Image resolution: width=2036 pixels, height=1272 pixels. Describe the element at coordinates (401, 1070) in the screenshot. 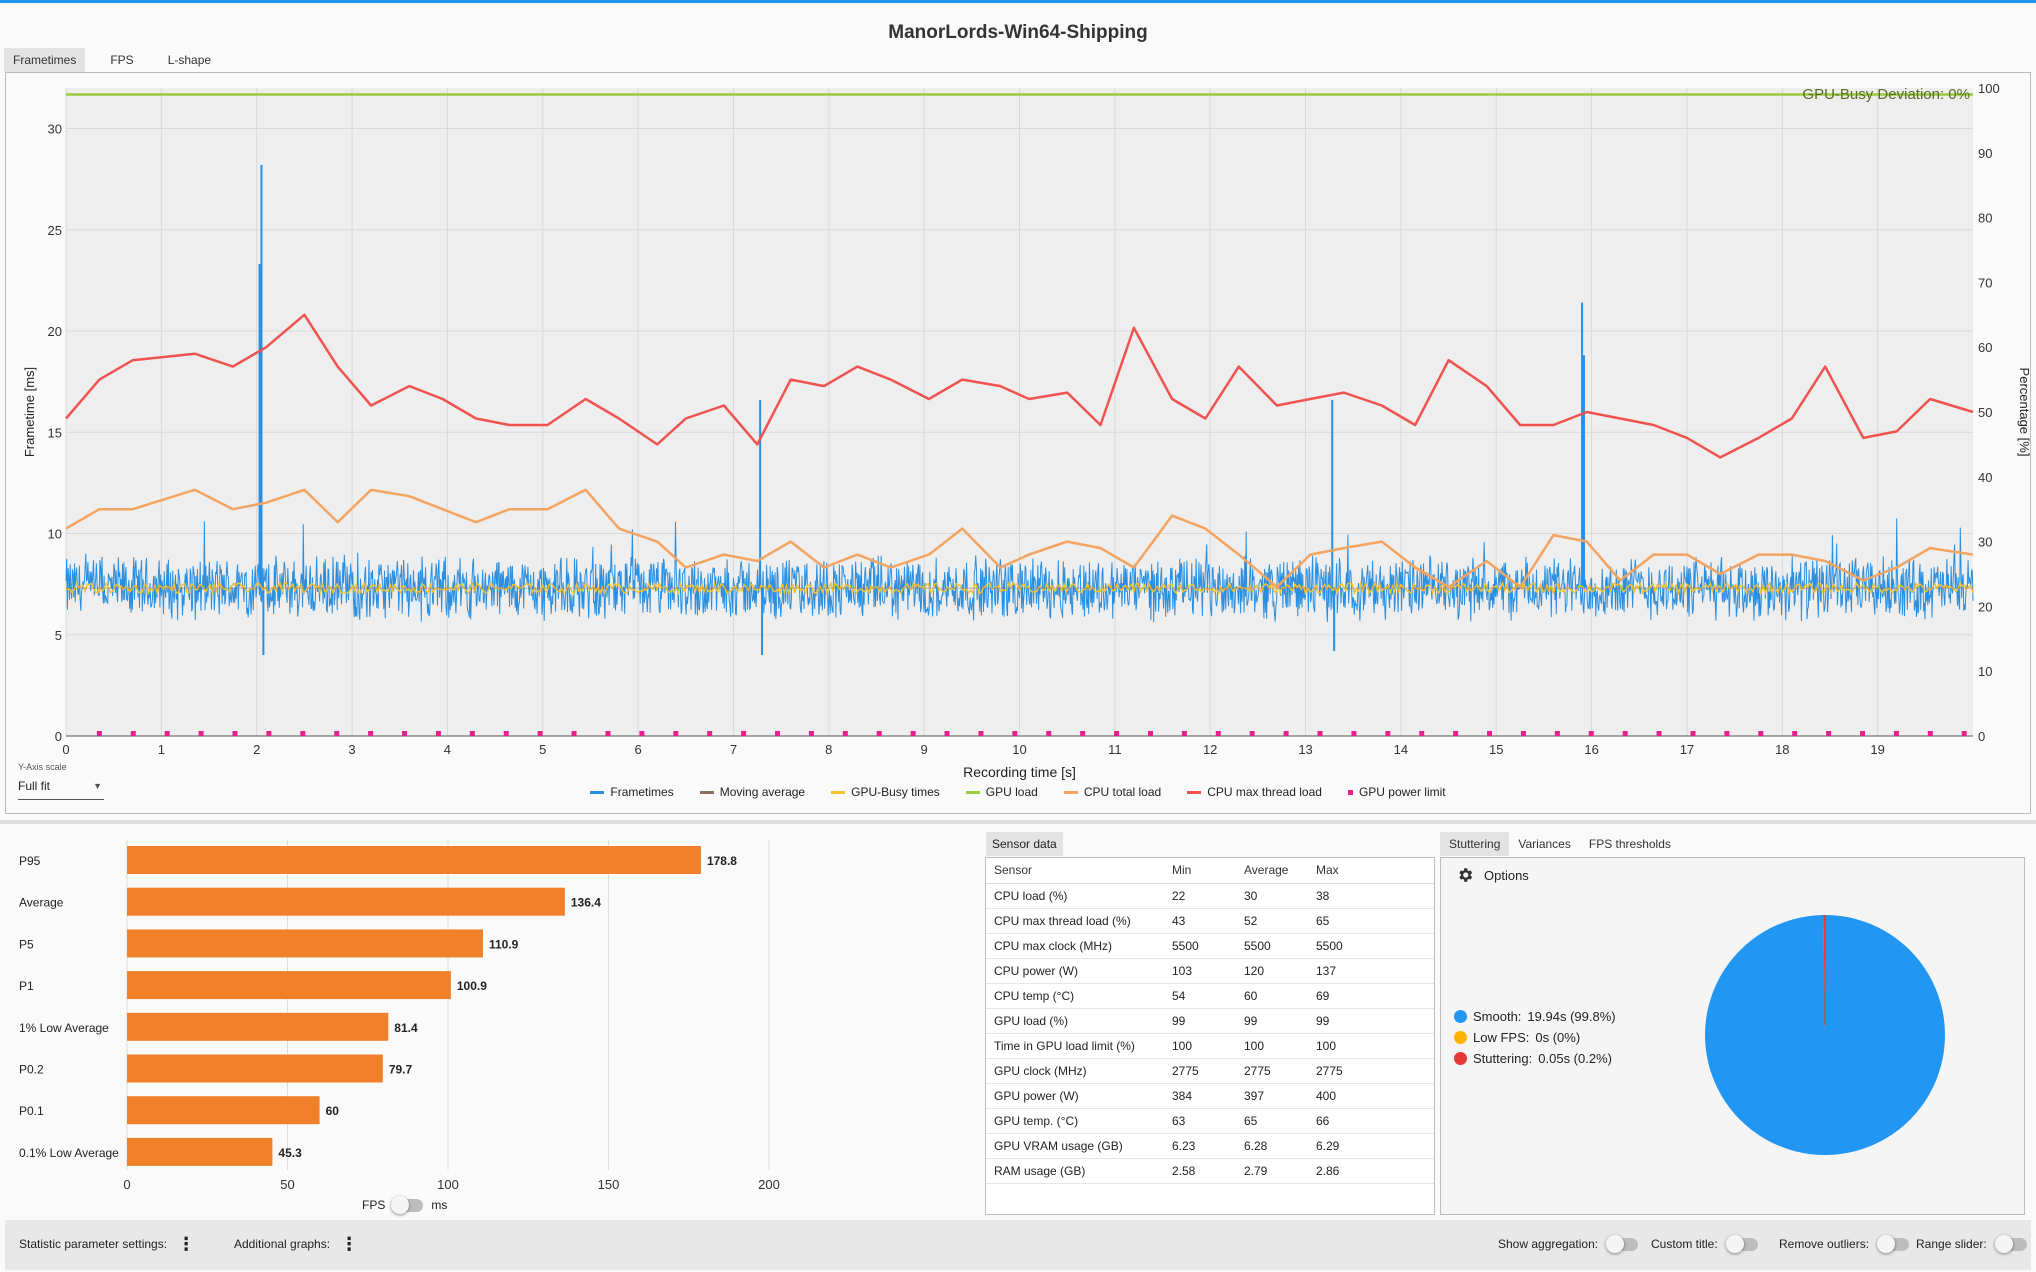

I see `bar-value-label: 79.7` at that location.